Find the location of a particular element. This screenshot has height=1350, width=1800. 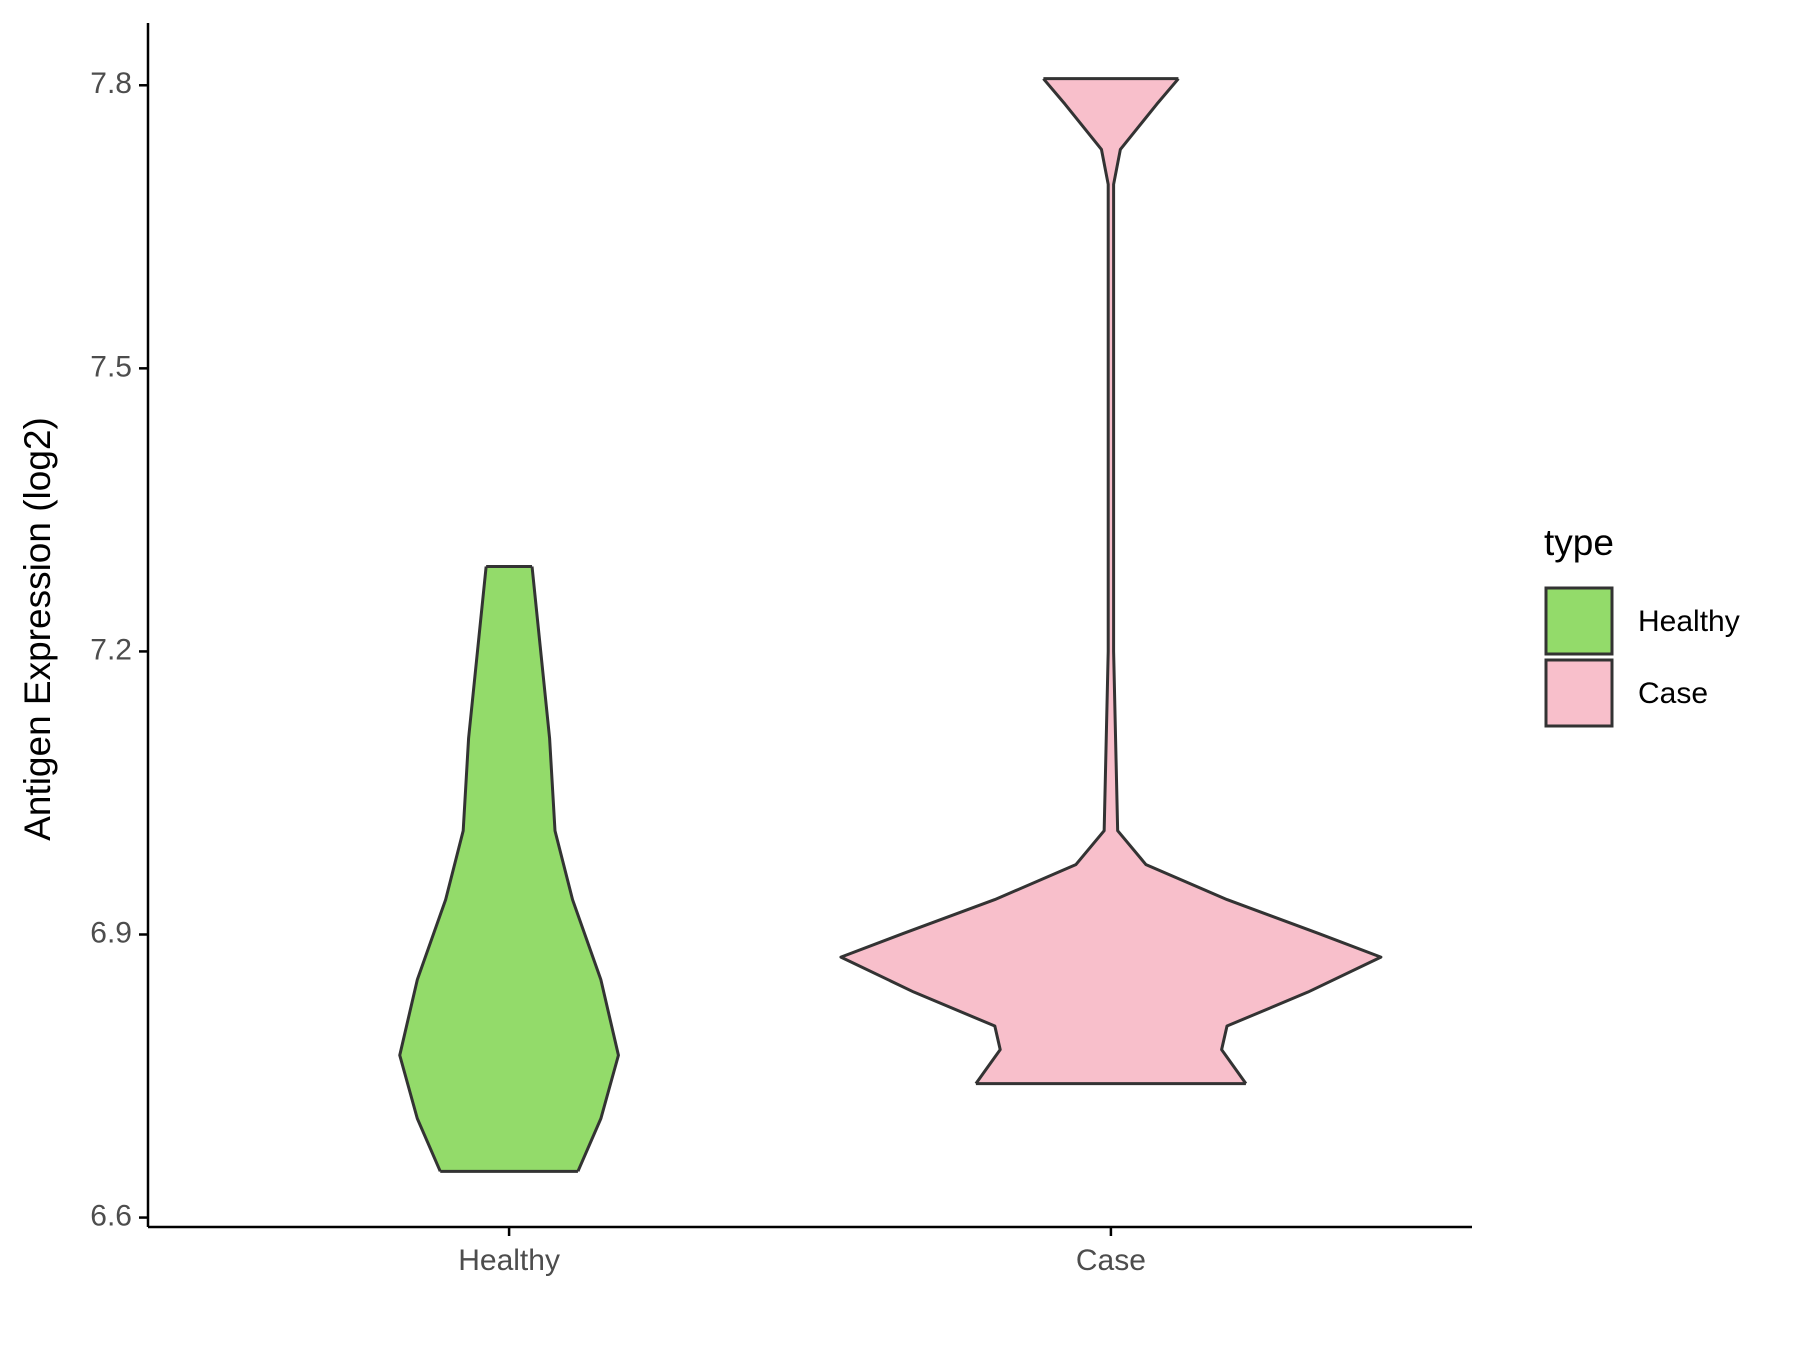

legend-title: type is located at coordinates (1579, 542).